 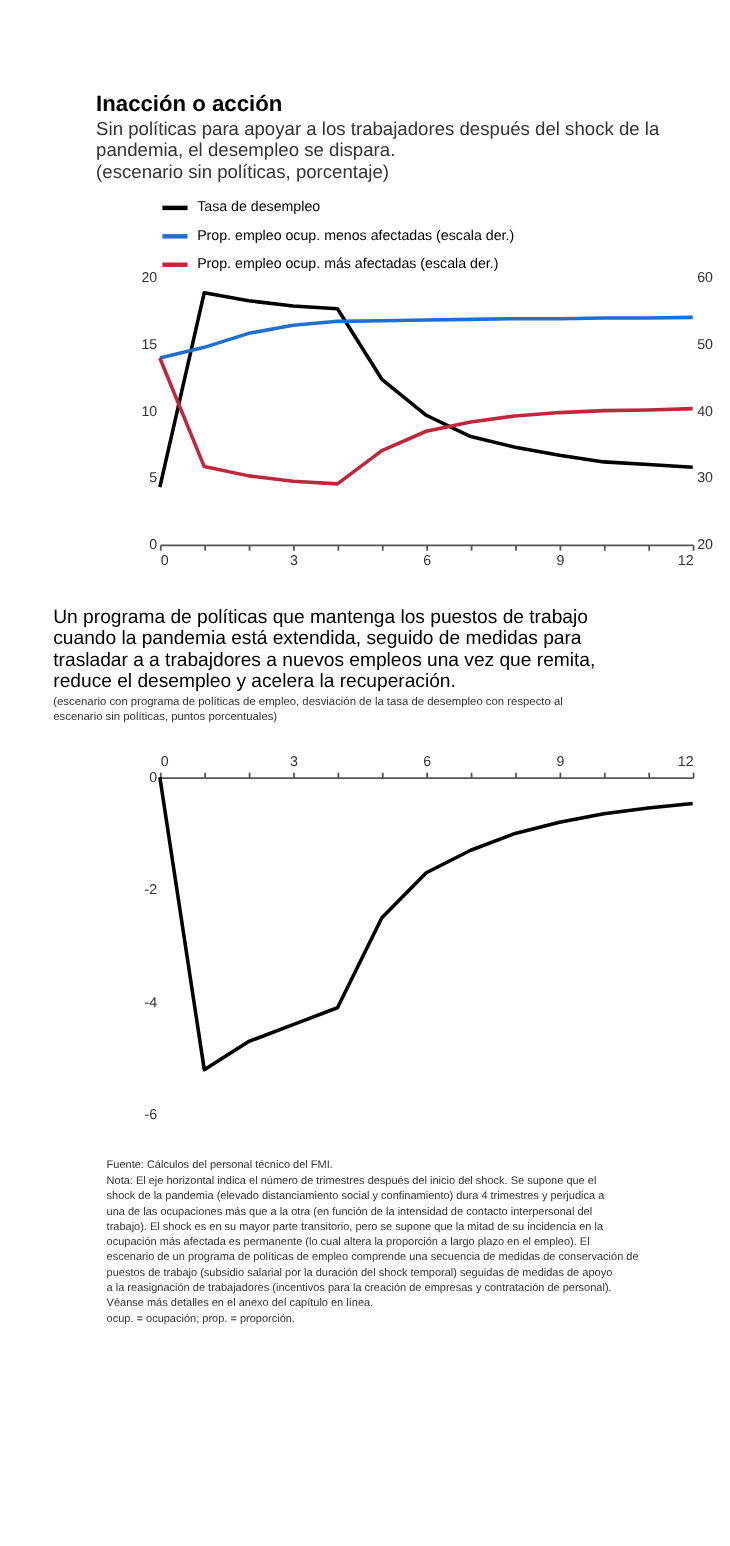 I want to click on chart-subtitle: Sin políticas para apoyar a los trabajadores después del shock de la pandemia, el desempleo se dispara., so click(x=378, y=140).